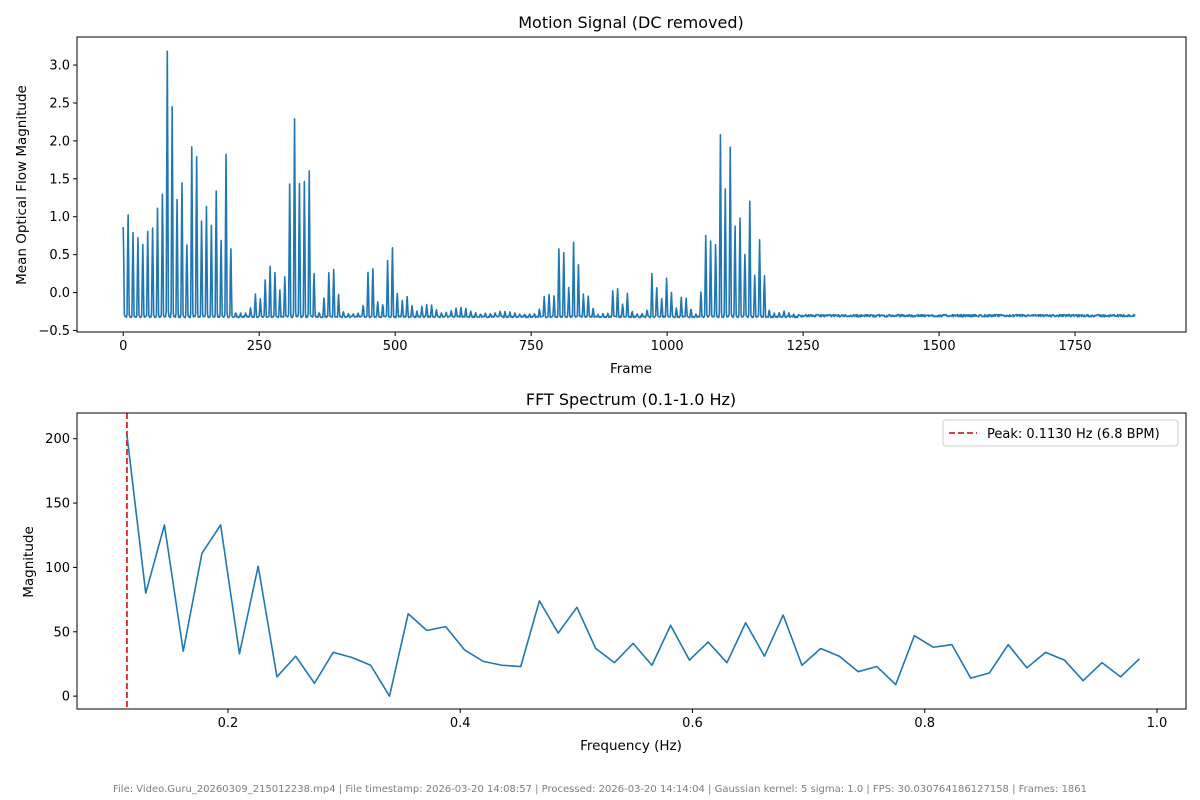  I want to click on chart2-xtick-label: 0.4, so click(460, 723).